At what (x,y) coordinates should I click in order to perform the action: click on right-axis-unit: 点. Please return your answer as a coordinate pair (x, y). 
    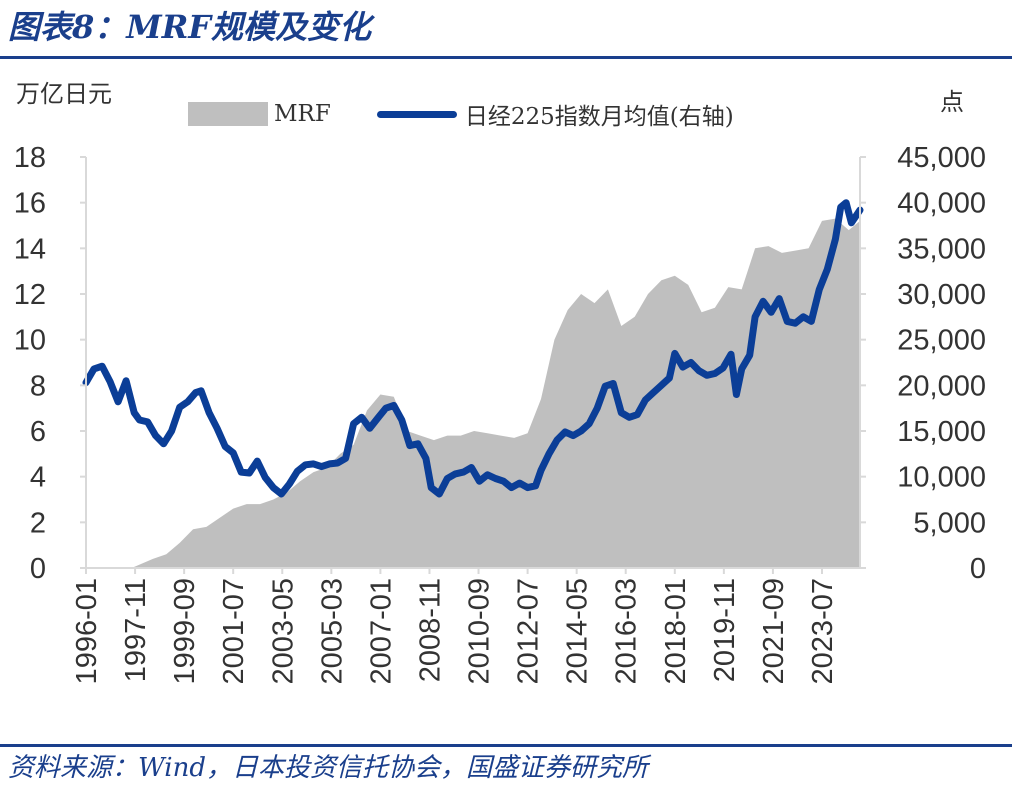
    Looking at the image, I should click on (952, 102).